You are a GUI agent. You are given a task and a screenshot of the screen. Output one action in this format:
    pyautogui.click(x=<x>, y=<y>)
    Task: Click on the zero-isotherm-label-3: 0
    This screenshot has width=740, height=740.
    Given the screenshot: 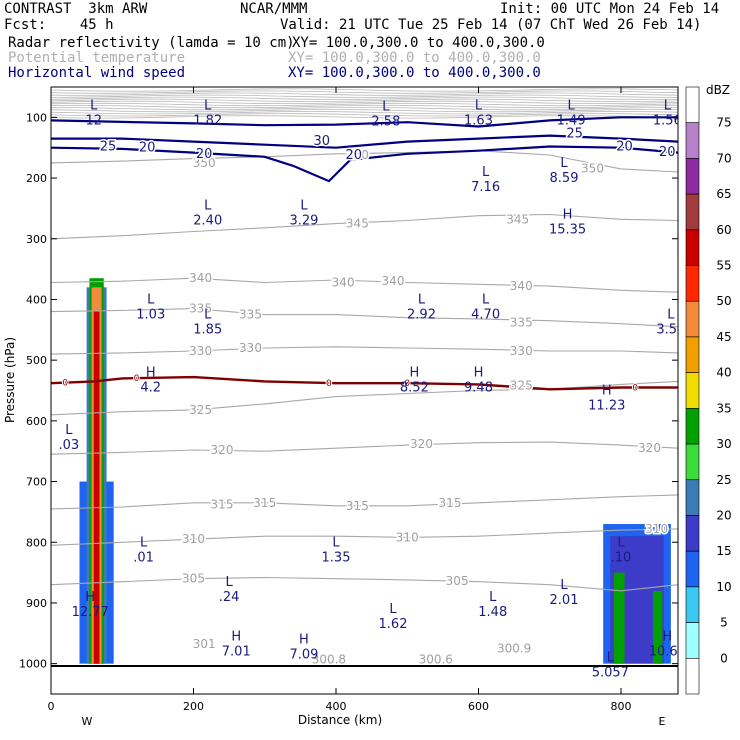 What is the action you would take?
    pyautogui.click(x=407, y=384)
    